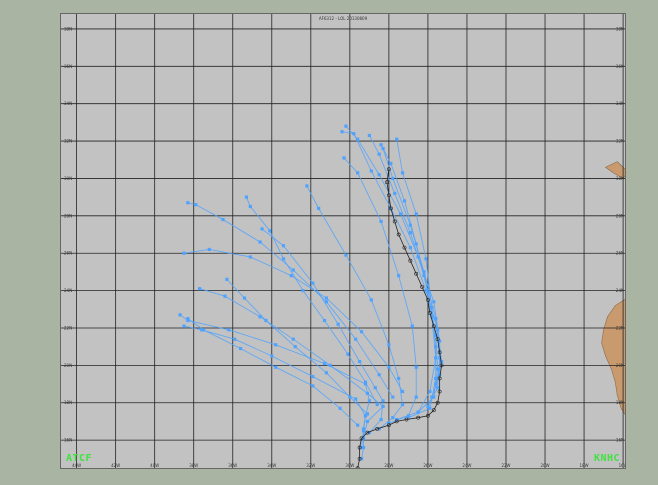 Image resolution: width=658 pixels, height=485 pixels. Describe the element at coordinates (620, 103) in the screenshot. I see `lat-tick-label-right: 34N` at that location.